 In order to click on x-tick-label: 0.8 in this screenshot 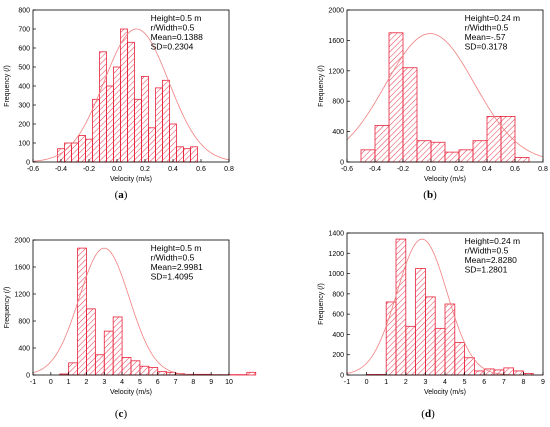, I will do `click(543, 169)`.